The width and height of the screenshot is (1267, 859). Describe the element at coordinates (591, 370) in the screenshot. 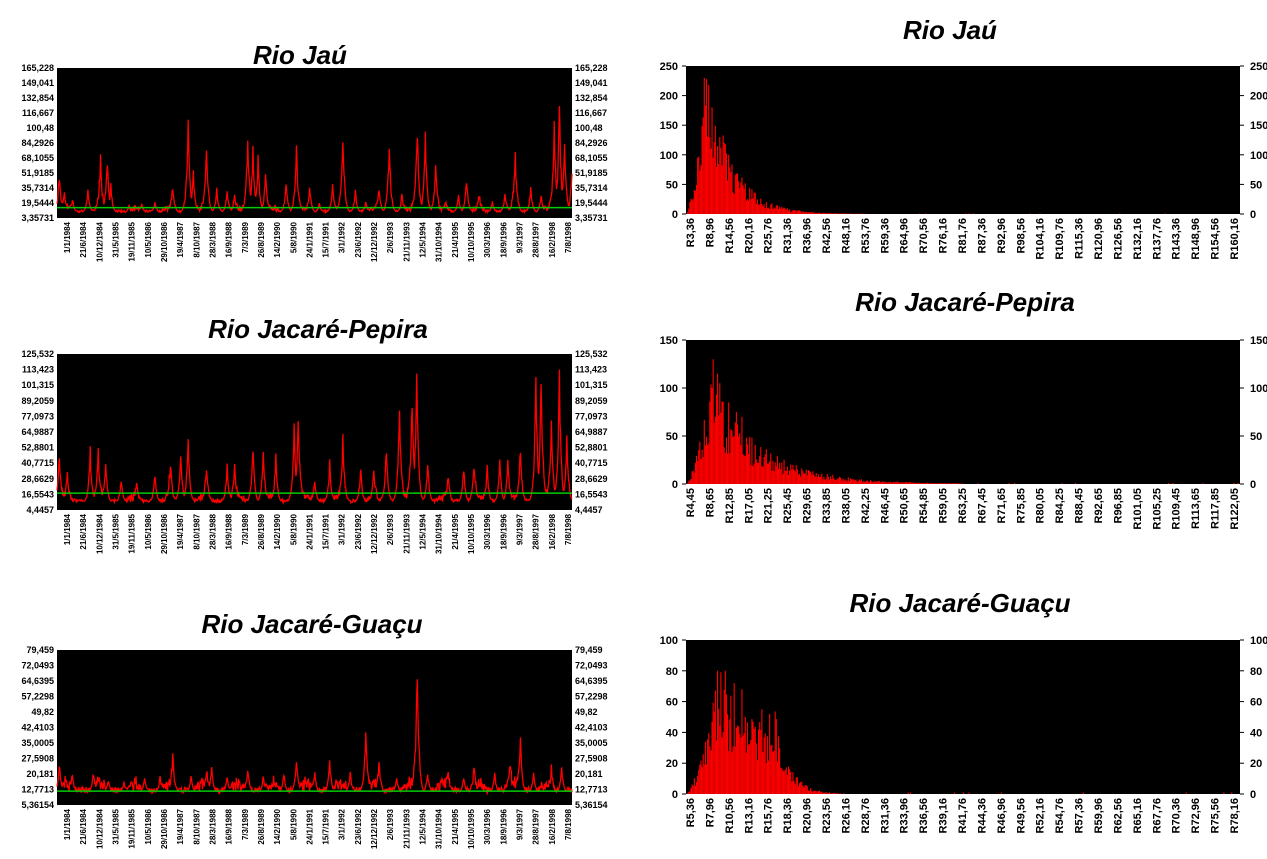

I see `y-tick-label-right: 113,423` at that location.